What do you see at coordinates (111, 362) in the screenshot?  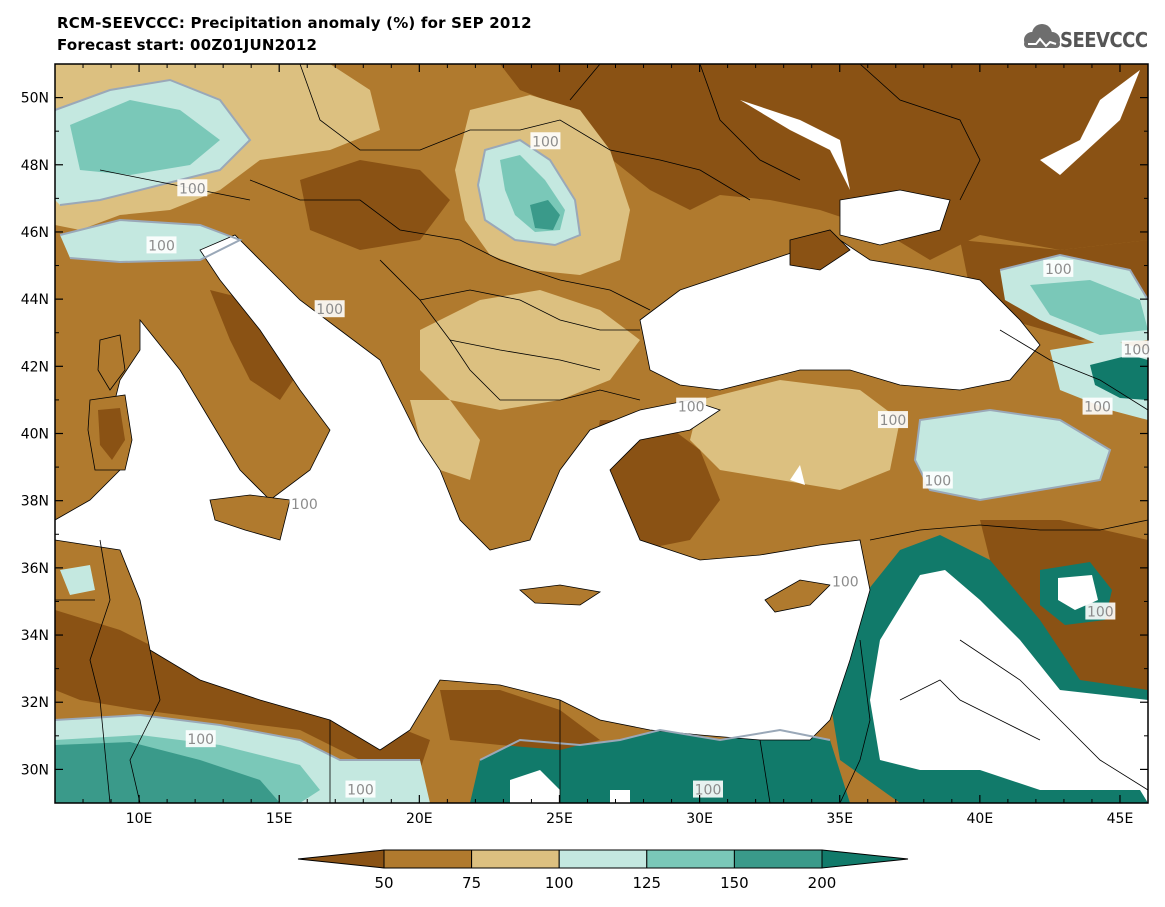 I see `corsica` at bounding box center [111, 362].